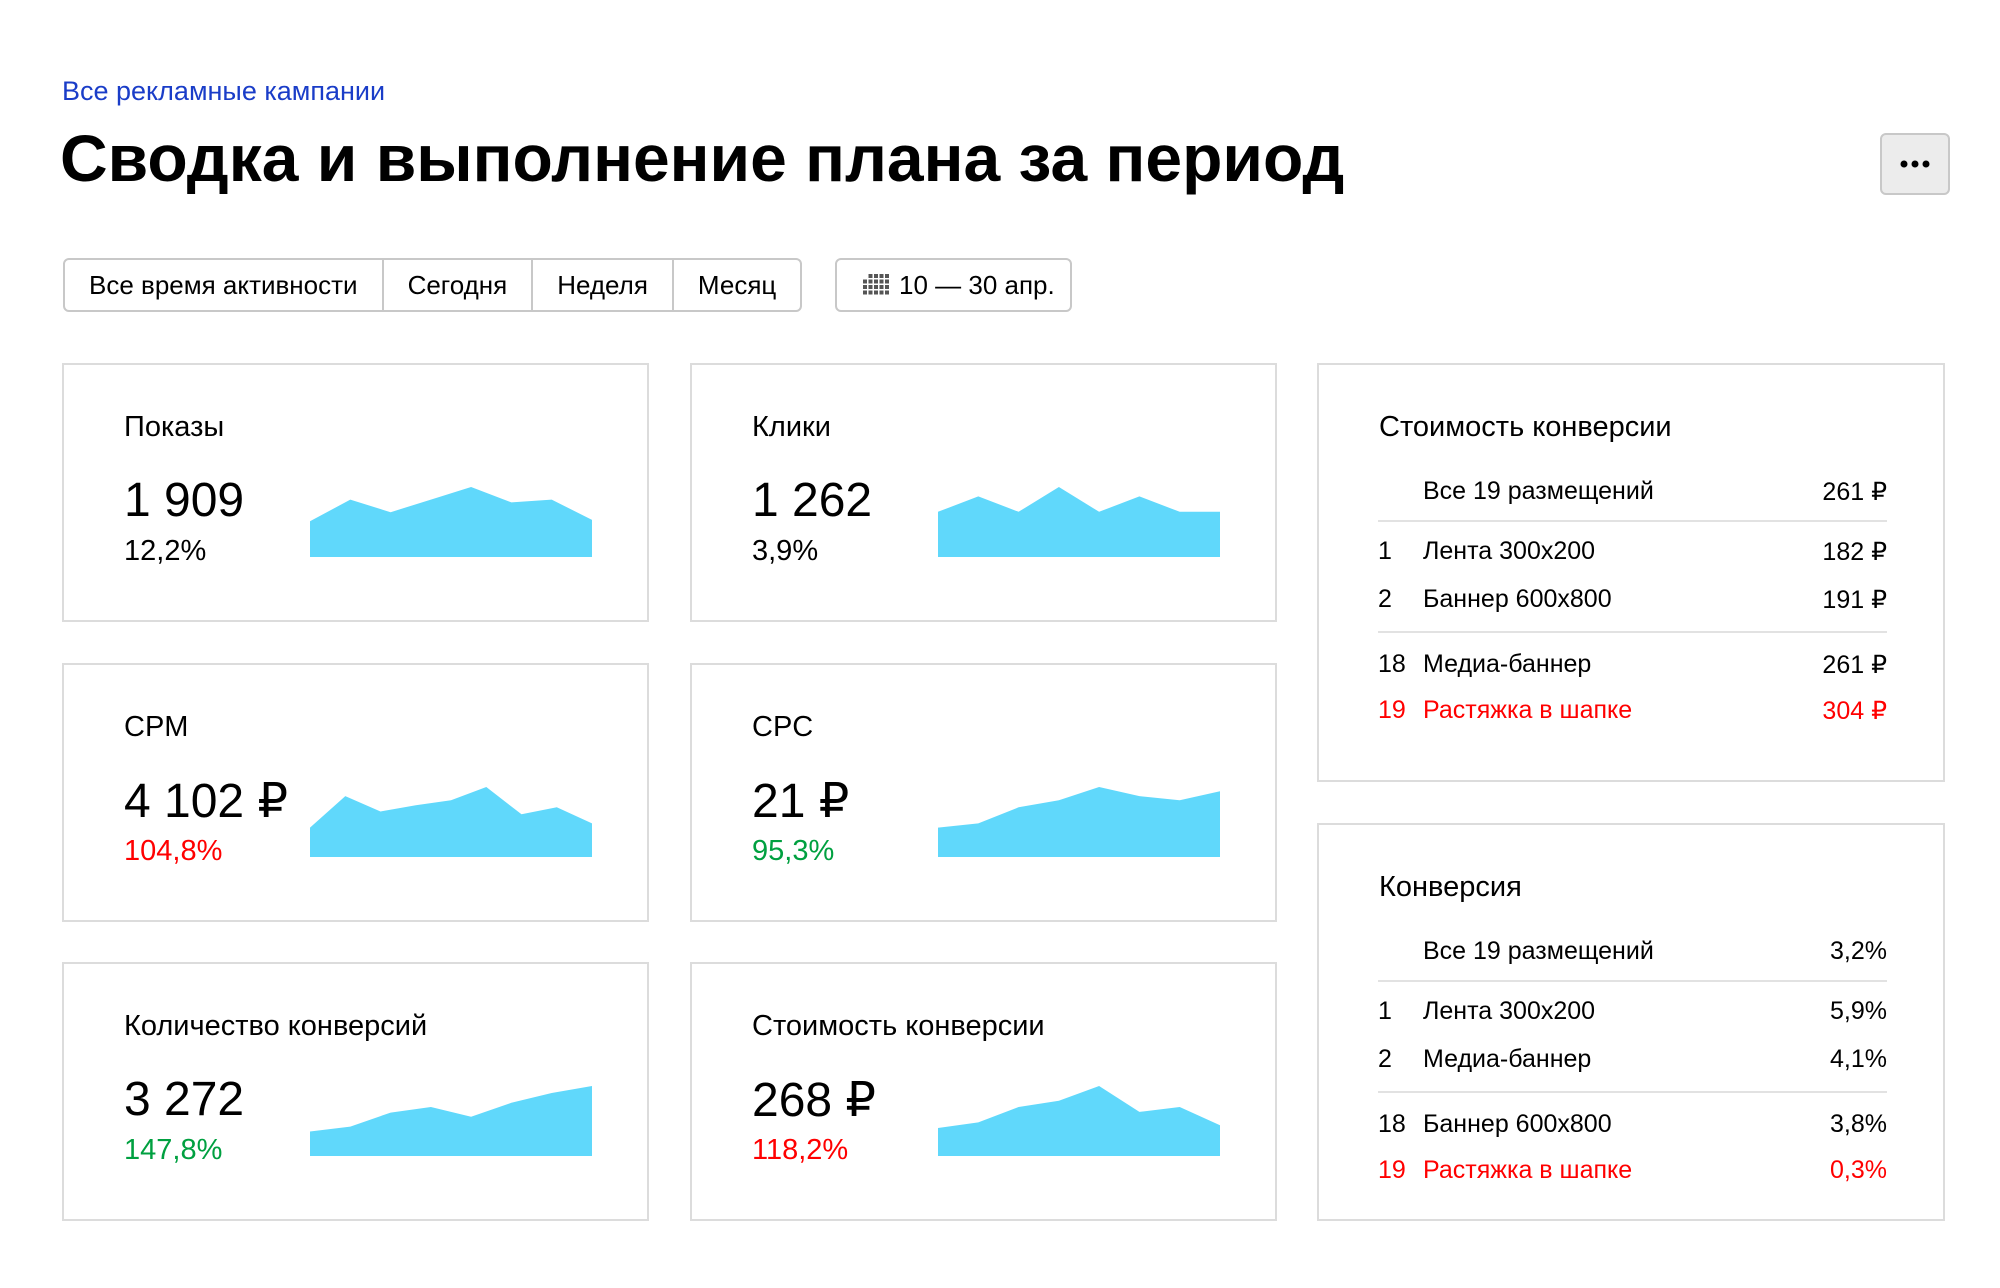  Describe the element at coordinates (1385, 1059) in the screenshot. I see `row-rank: 2` at that location.